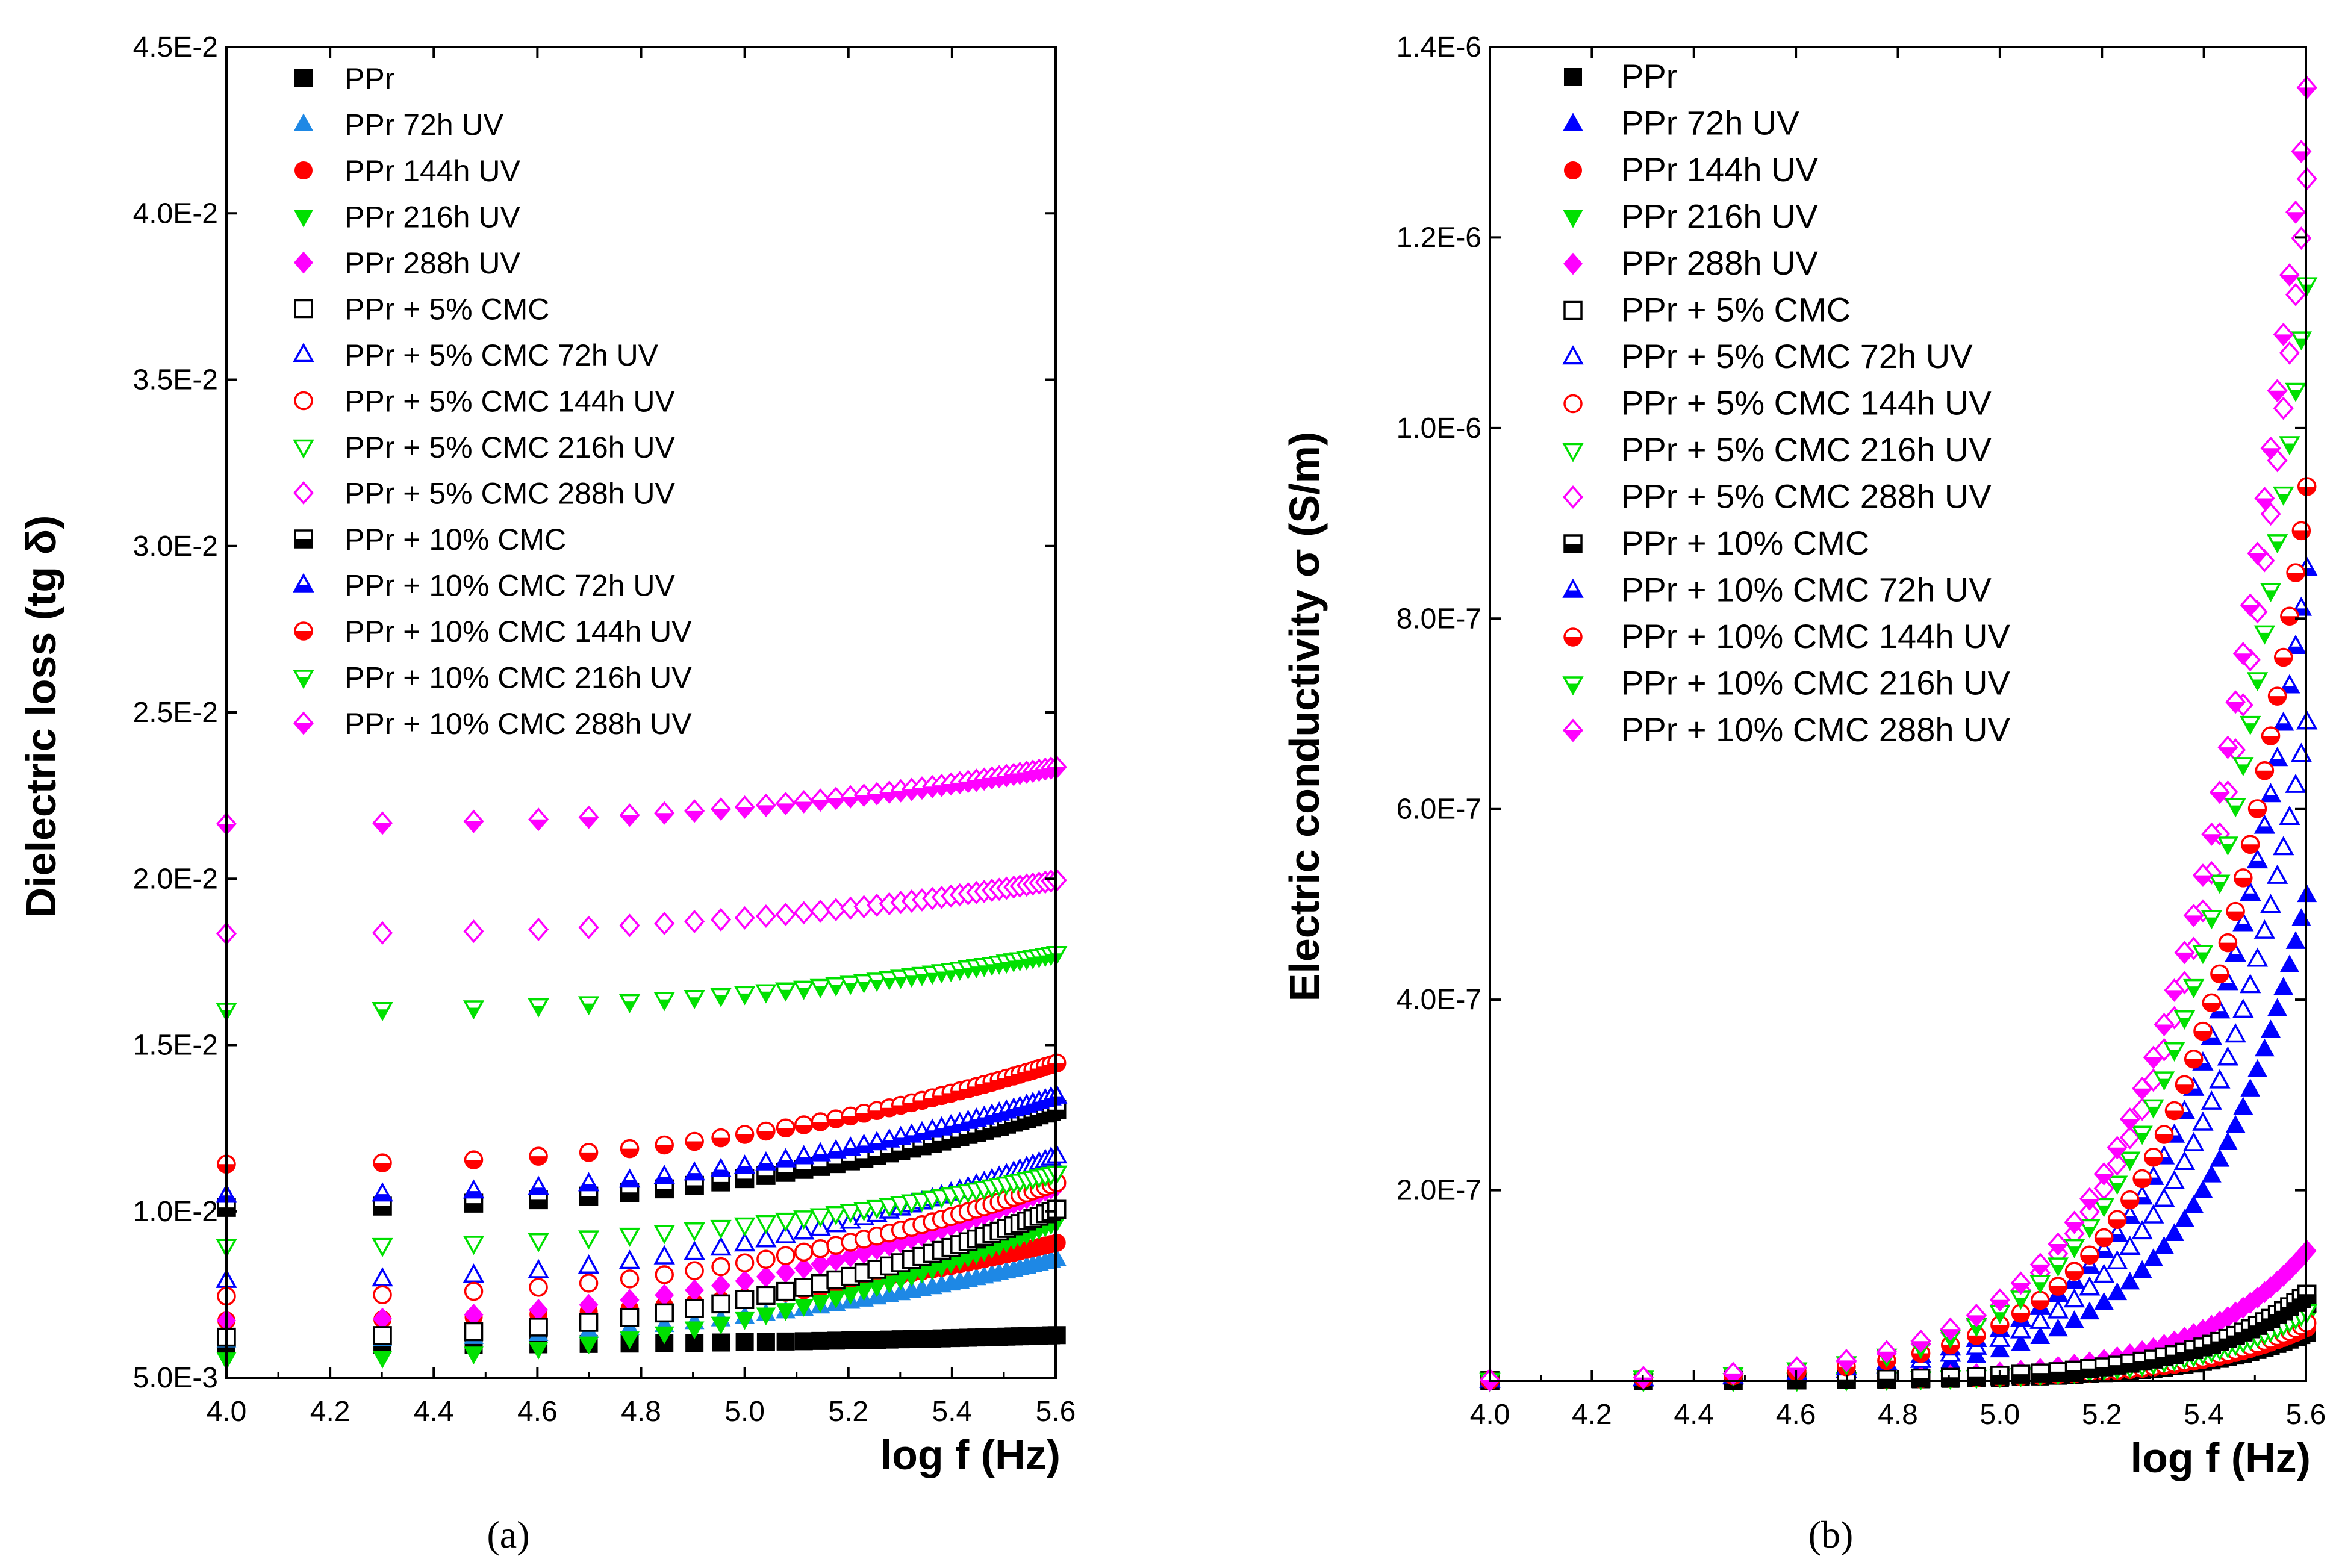 This screenshot has height=1568, width=2336. I want to click on x-tick-label: 4.0, so click(227, 1412).